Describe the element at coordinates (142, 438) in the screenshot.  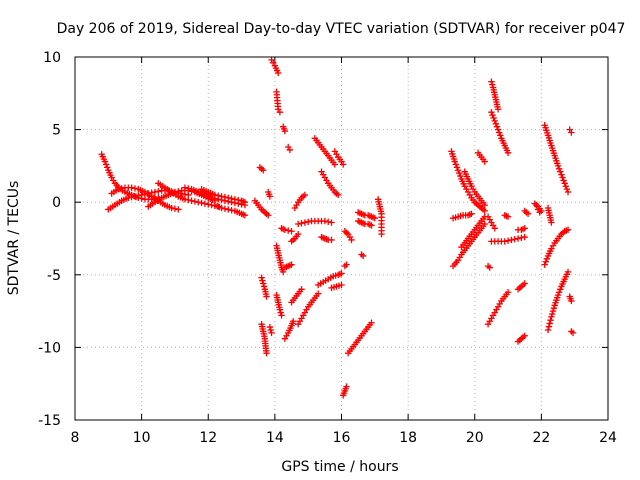
I see `x-tick-label: 10` at that location.